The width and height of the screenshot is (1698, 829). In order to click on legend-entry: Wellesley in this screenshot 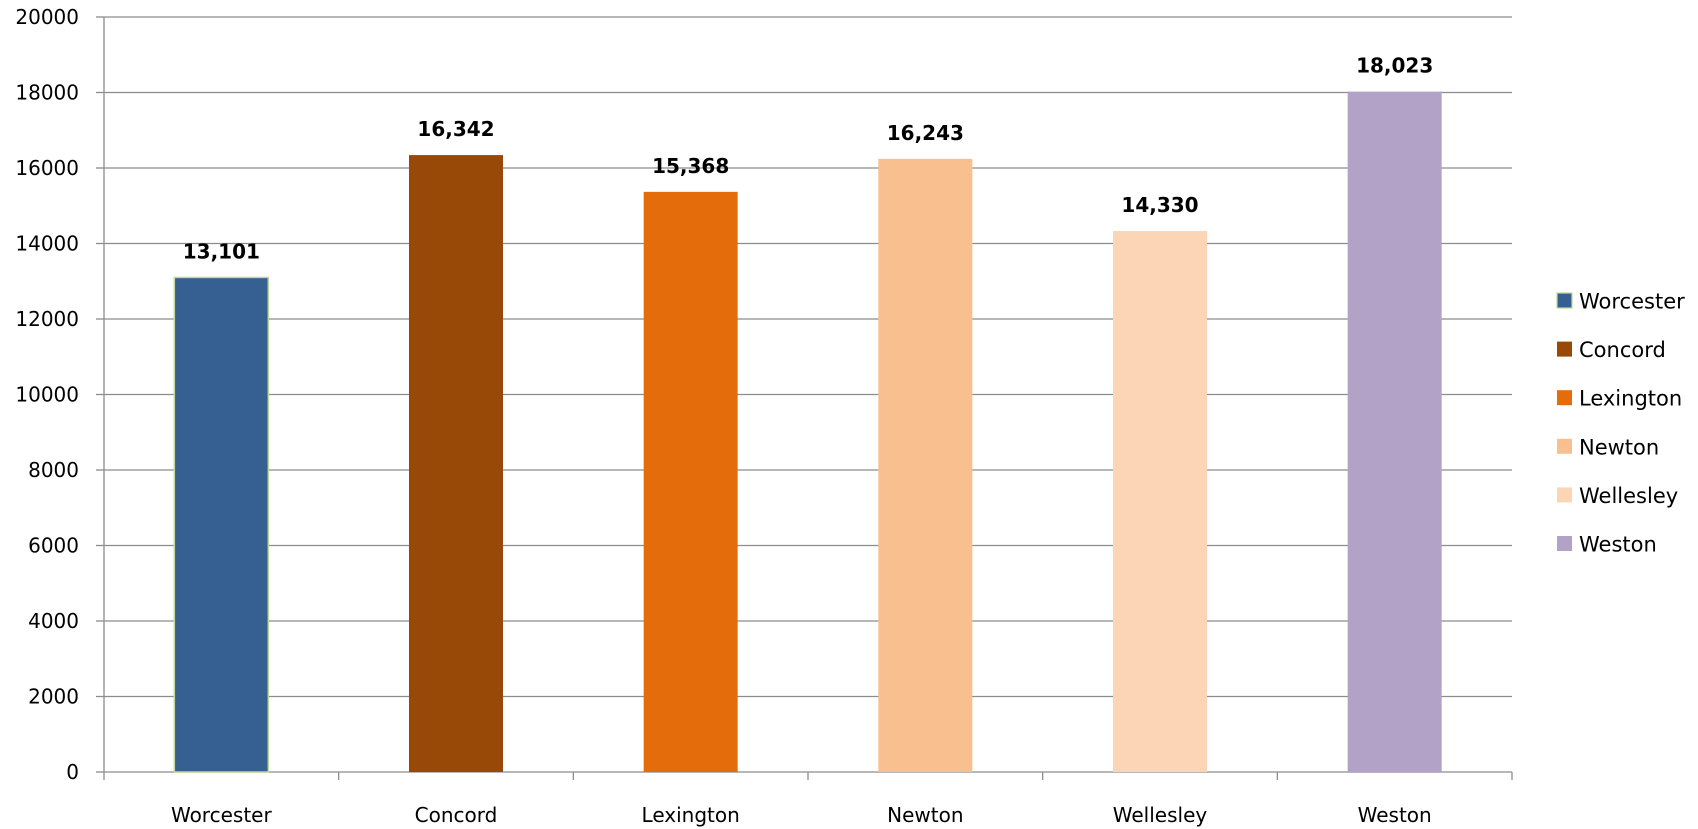, I will do `click(1628, 496)`.